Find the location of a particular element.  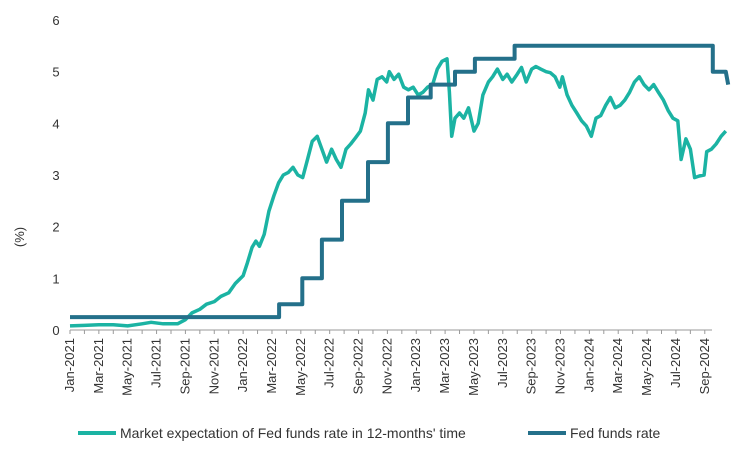

x-tick-label: Jul-2021 is located at coordinates (156, 363).